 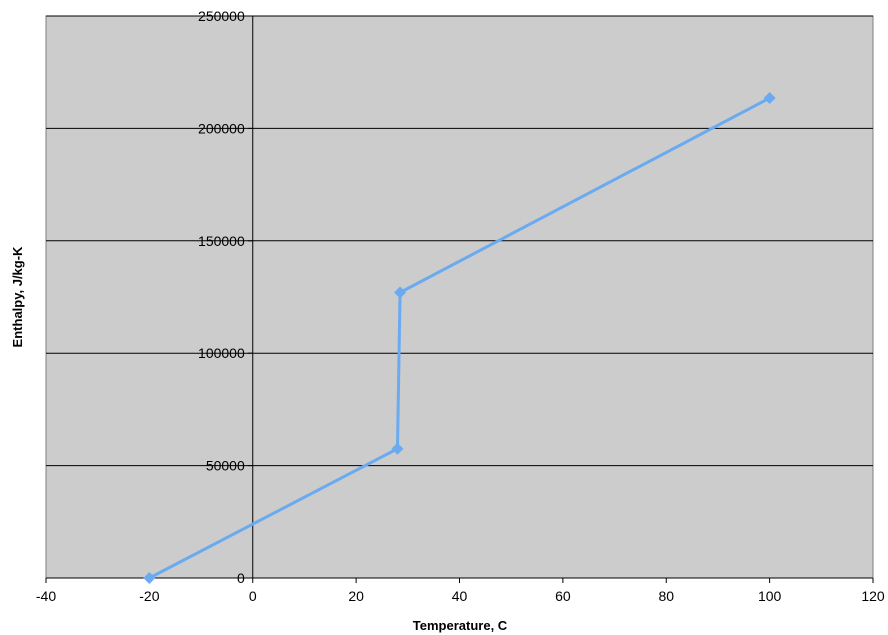 I want to click on x-tick-label: 0, so click(x=253, y=596).